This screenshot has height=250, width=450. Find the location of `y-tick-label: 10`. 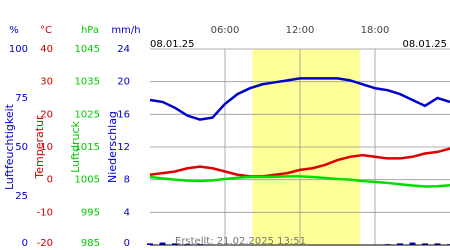

y-tick-label: 10 is located at coordinates (46, 147).